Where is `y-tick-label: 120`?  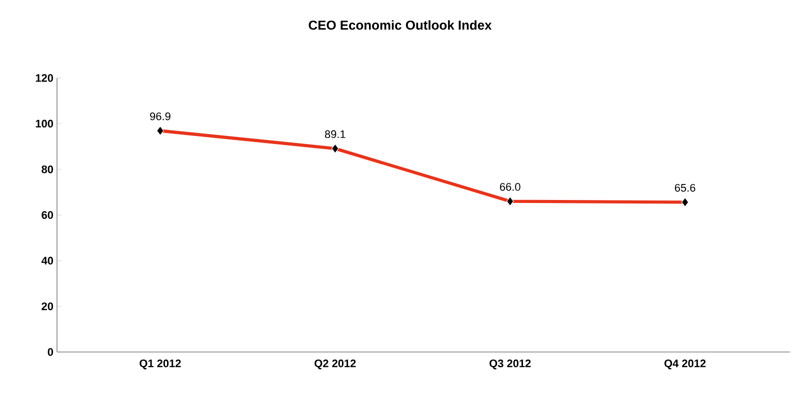 y-tick-label: 120 is located at coordinates (45, 78).